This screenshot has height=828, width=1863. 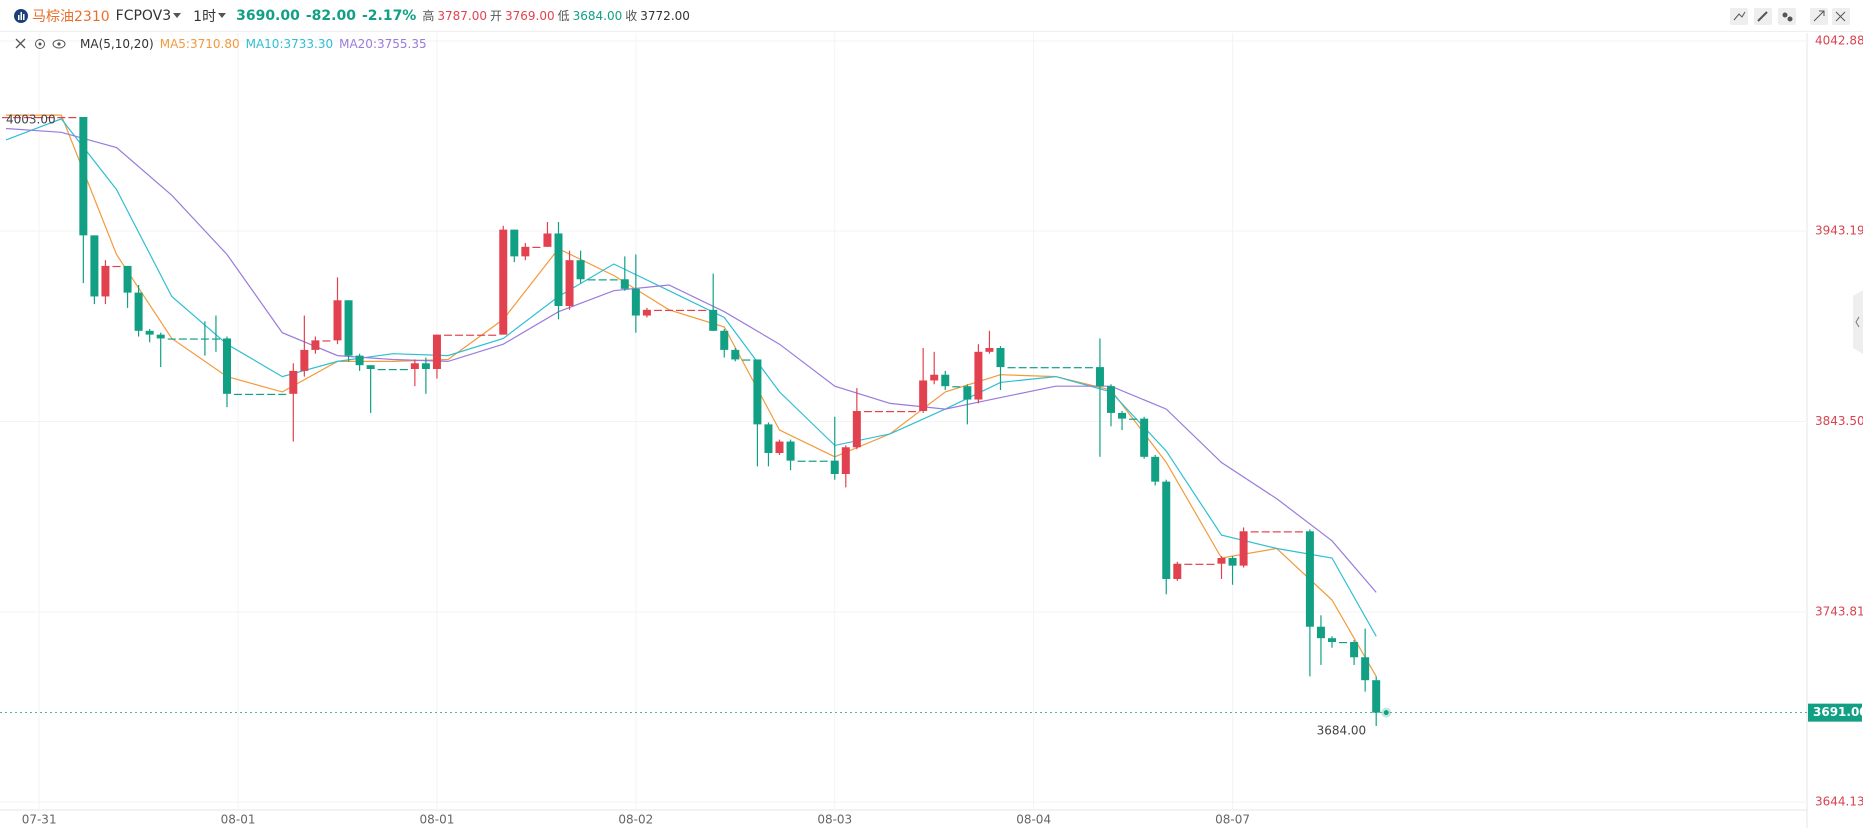 I want to click on x-tick-label: 08-02, so click(x=635, y=820).